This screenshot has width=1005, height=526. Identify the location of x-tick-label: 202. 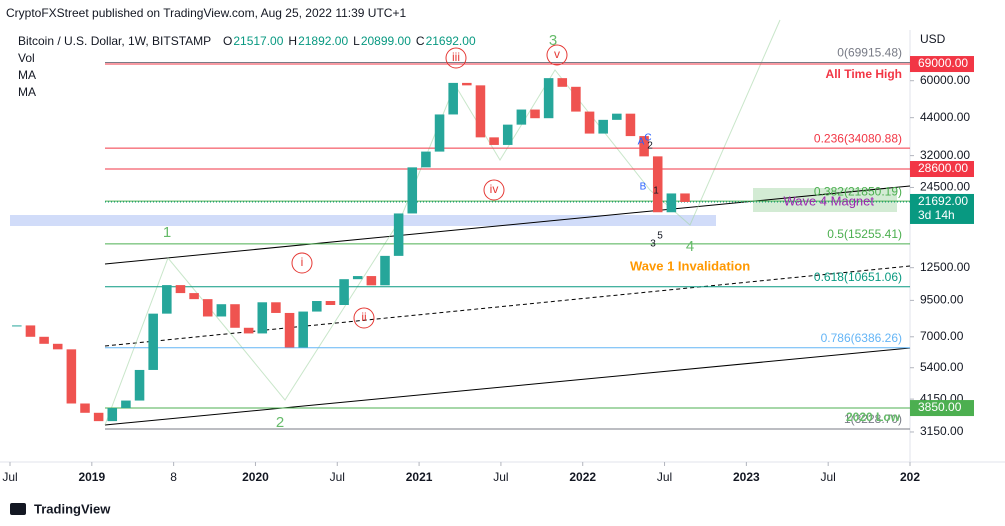
(910, 477).